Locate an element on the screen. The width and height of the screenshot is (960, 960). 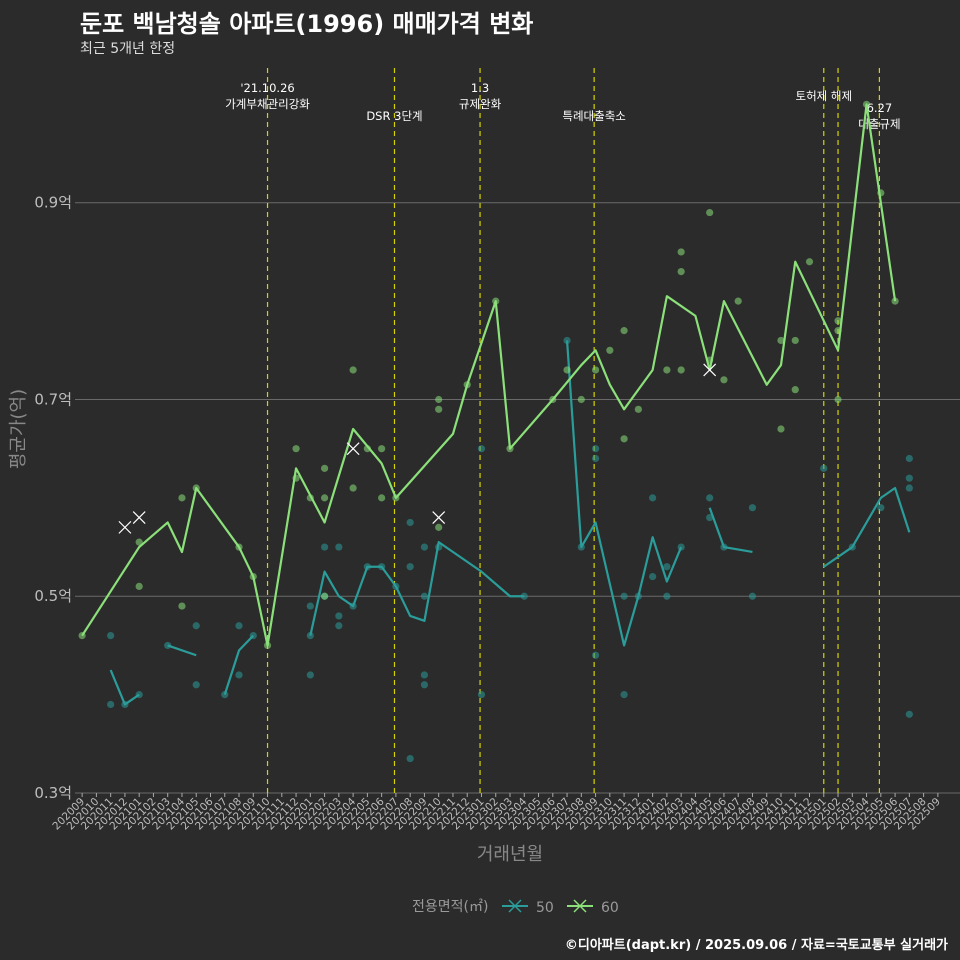
x-axis-title: 거래년월 is located at coordinates (510, 854).